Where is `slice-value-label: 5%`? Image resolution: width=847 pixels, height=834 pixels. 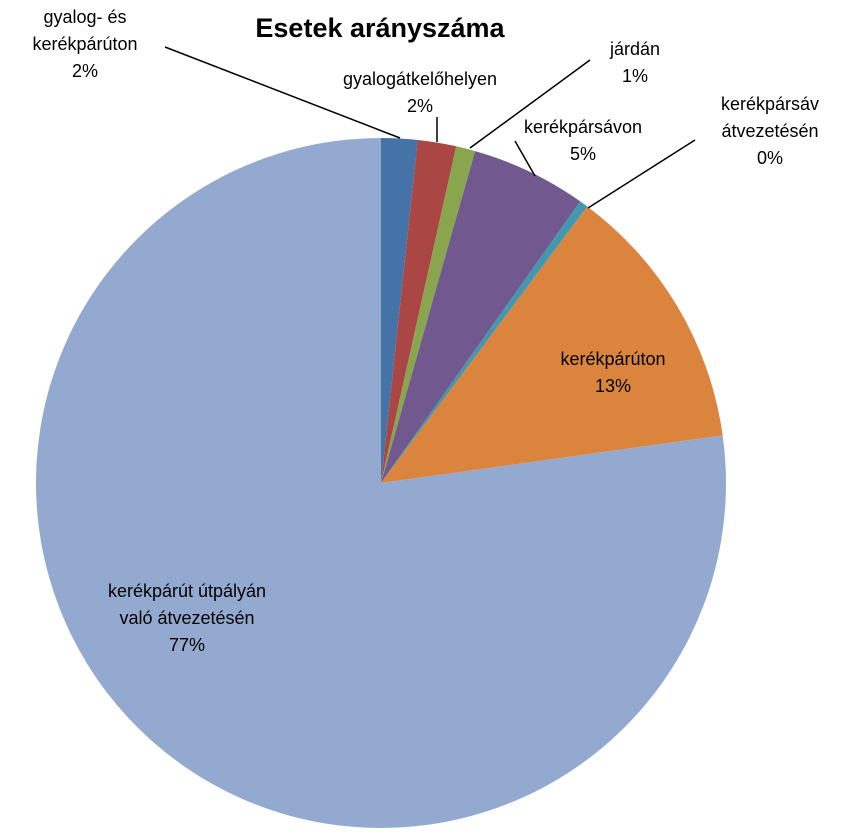
slice-value-label: 5% is located at coordinates (583, 154).